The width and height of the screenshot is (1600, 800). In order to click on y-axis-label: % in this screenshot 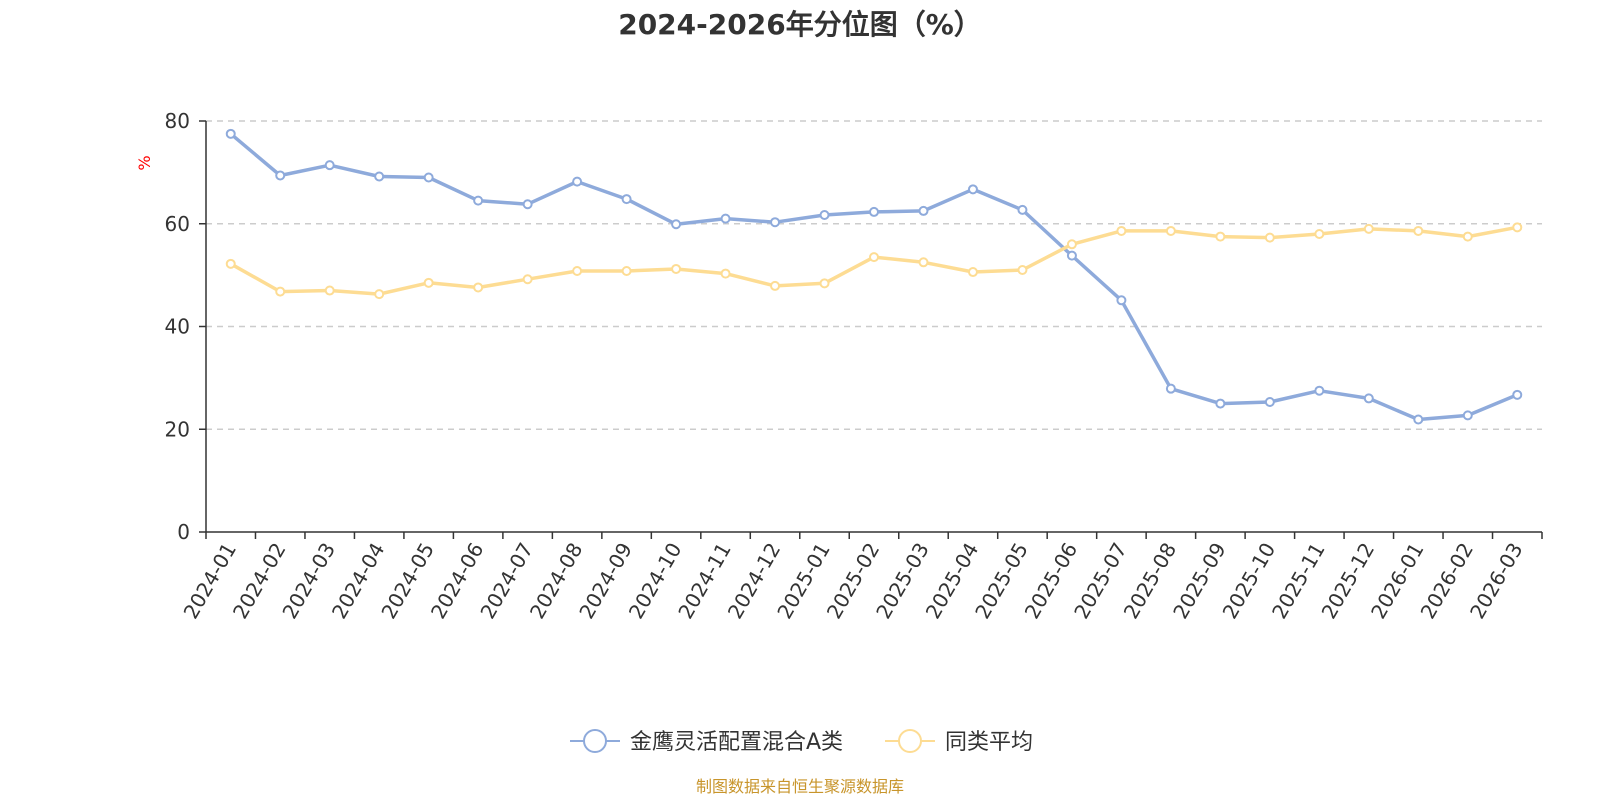, I will do `click(144, 162)`.